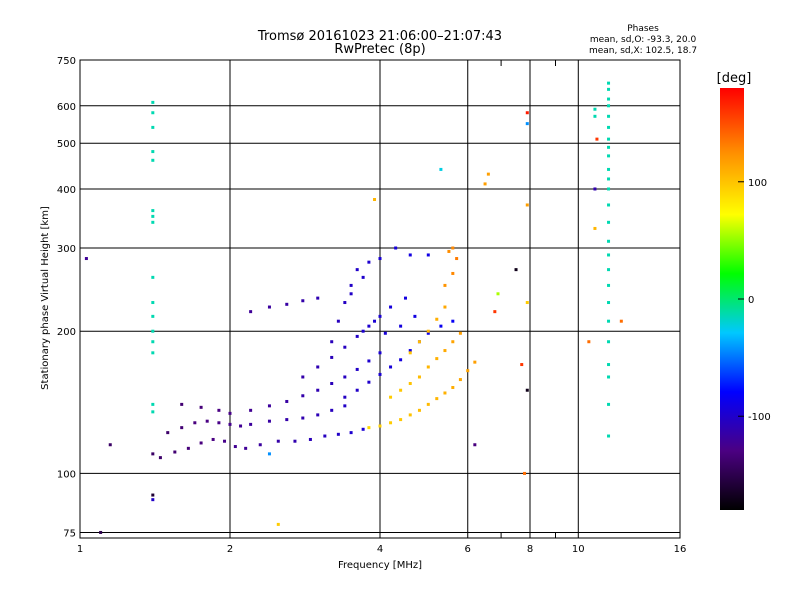  What do you see at coordinates (734, 78) in the screenshot?
I see `colorbar-label: [deg]` at bounding box center [734, 78].